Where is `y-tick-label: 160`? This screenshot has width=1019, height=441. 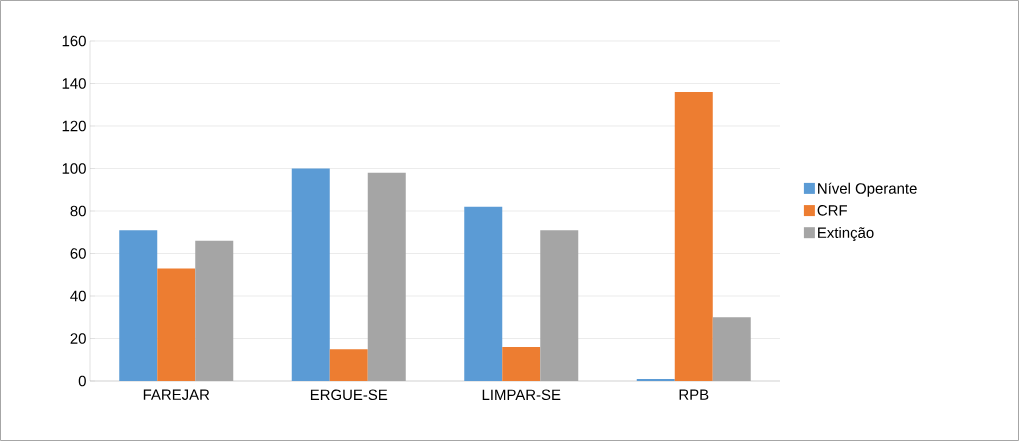
y-tick-label: 160 is located at coordinates (74, 41).